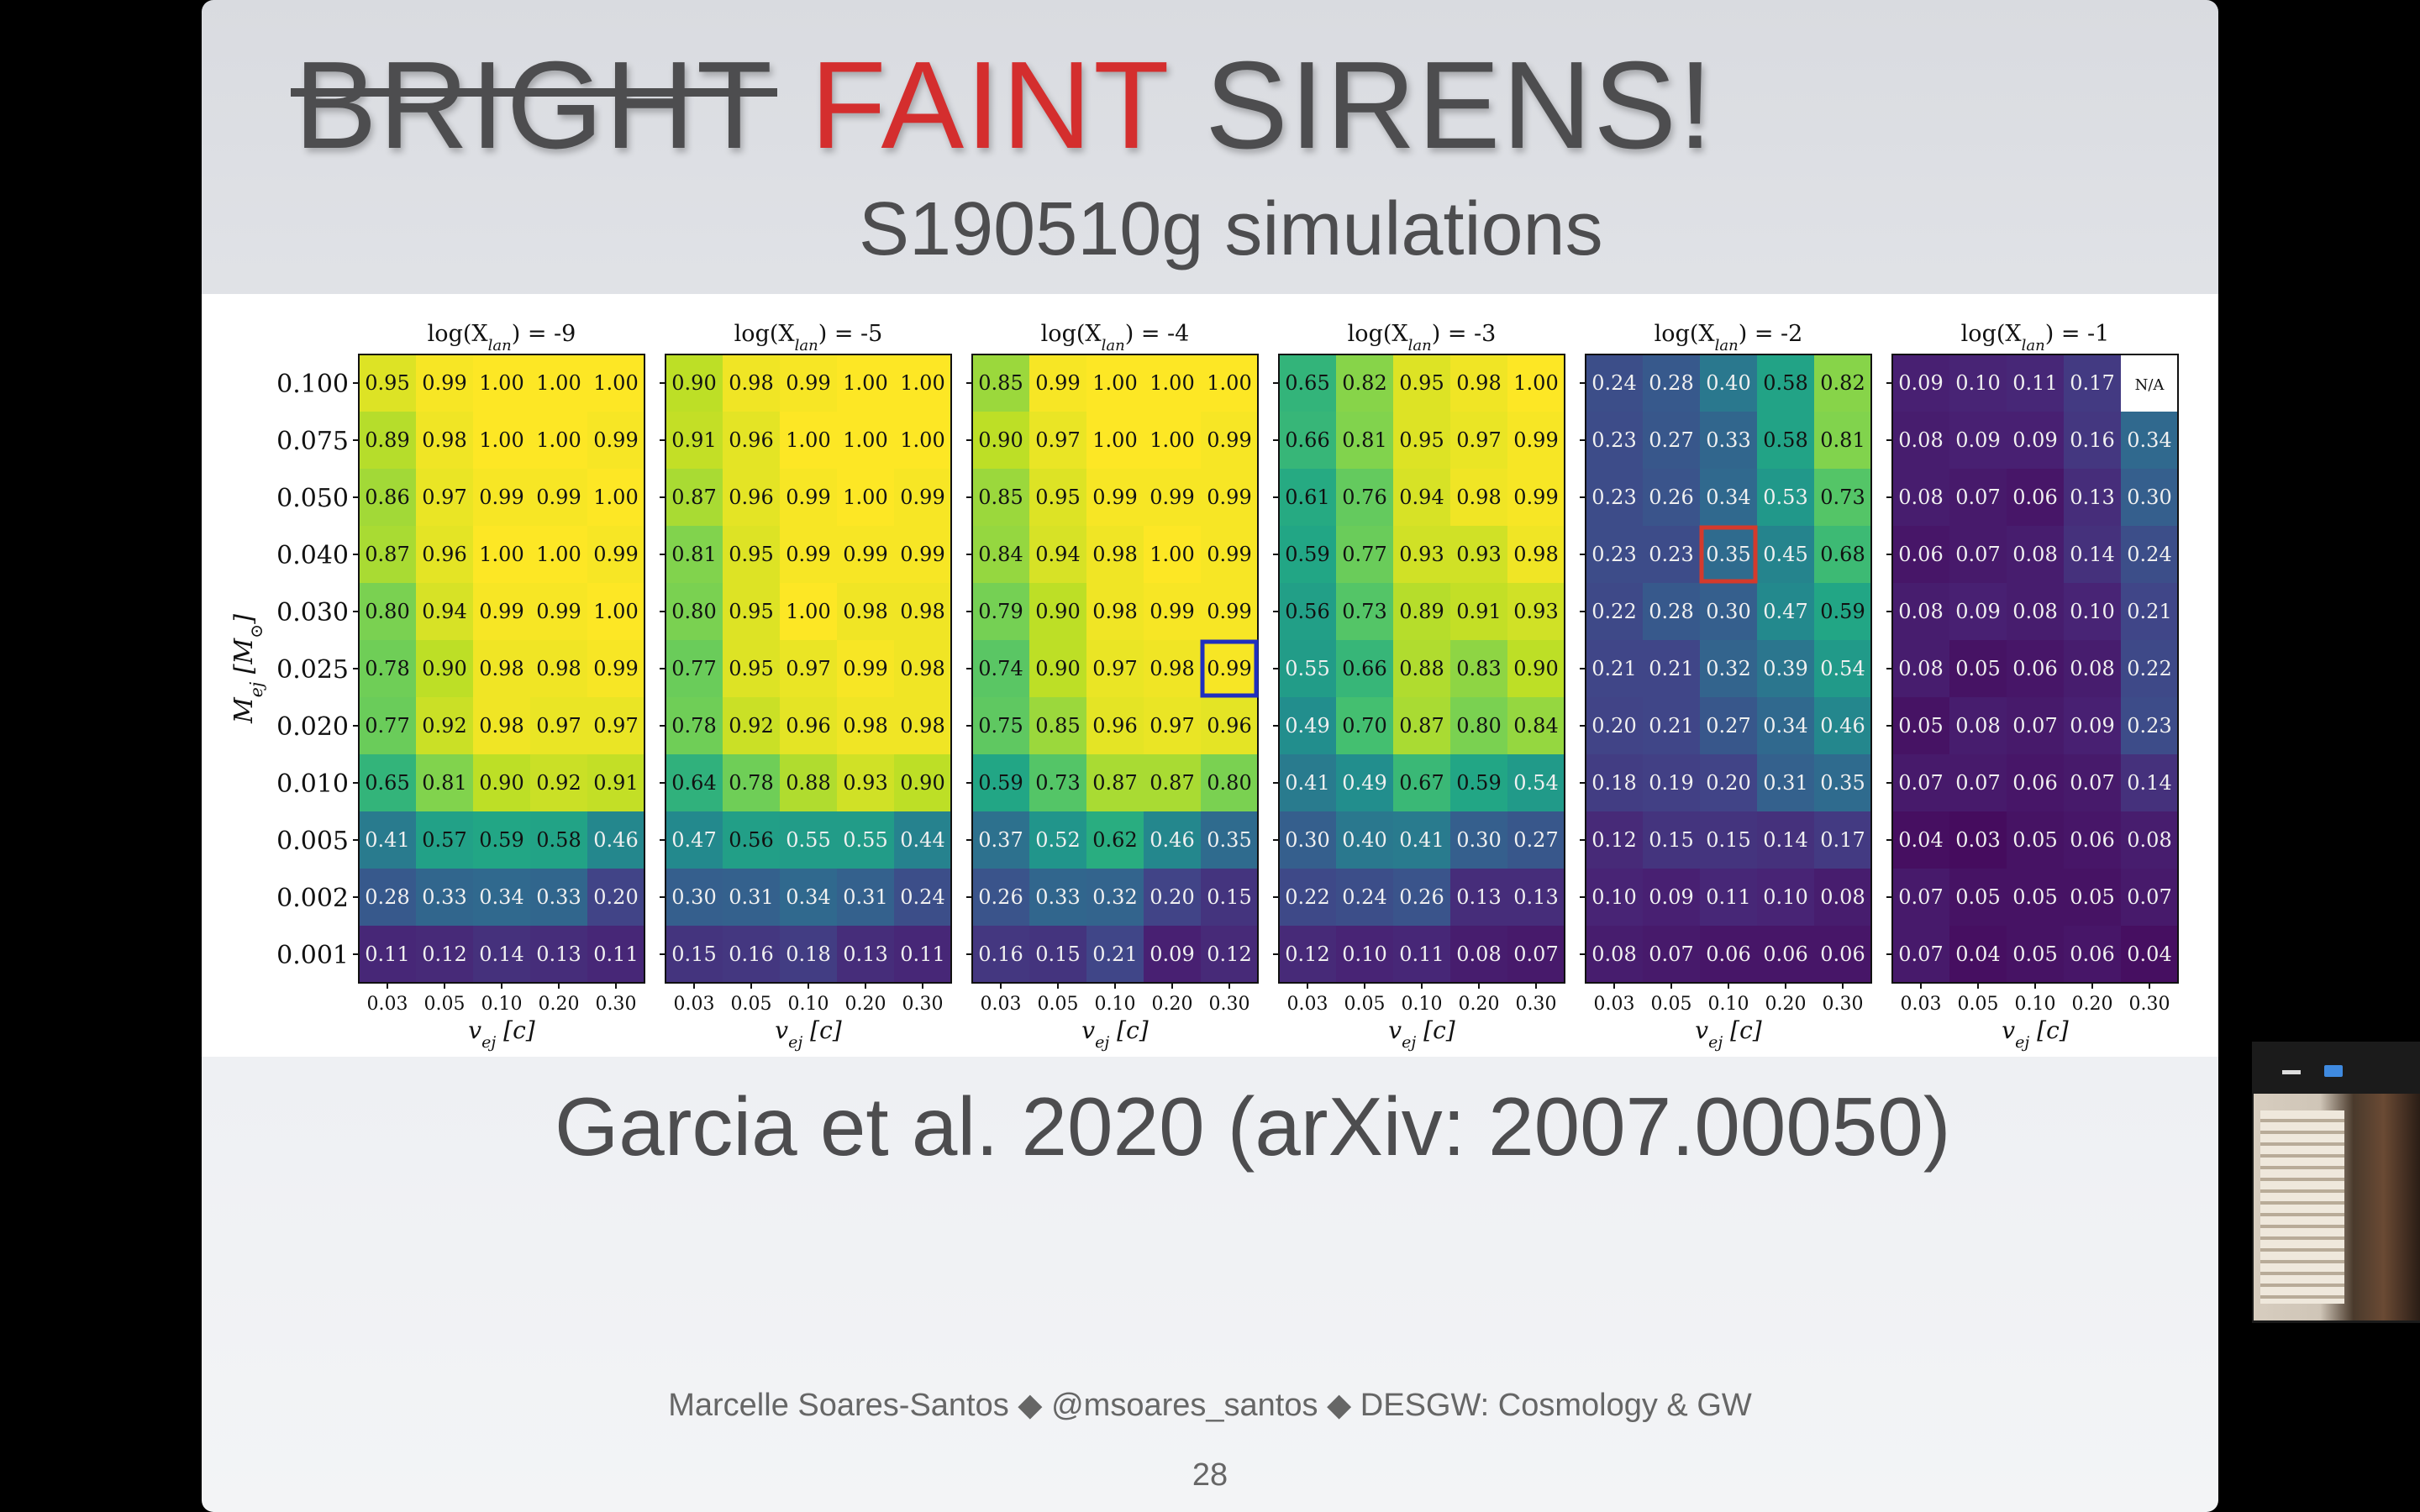 The image size is (2420, 1512). Describe the element at coordinates (2336, 1182) in the screenshot. I see `video-overlay` at that location.